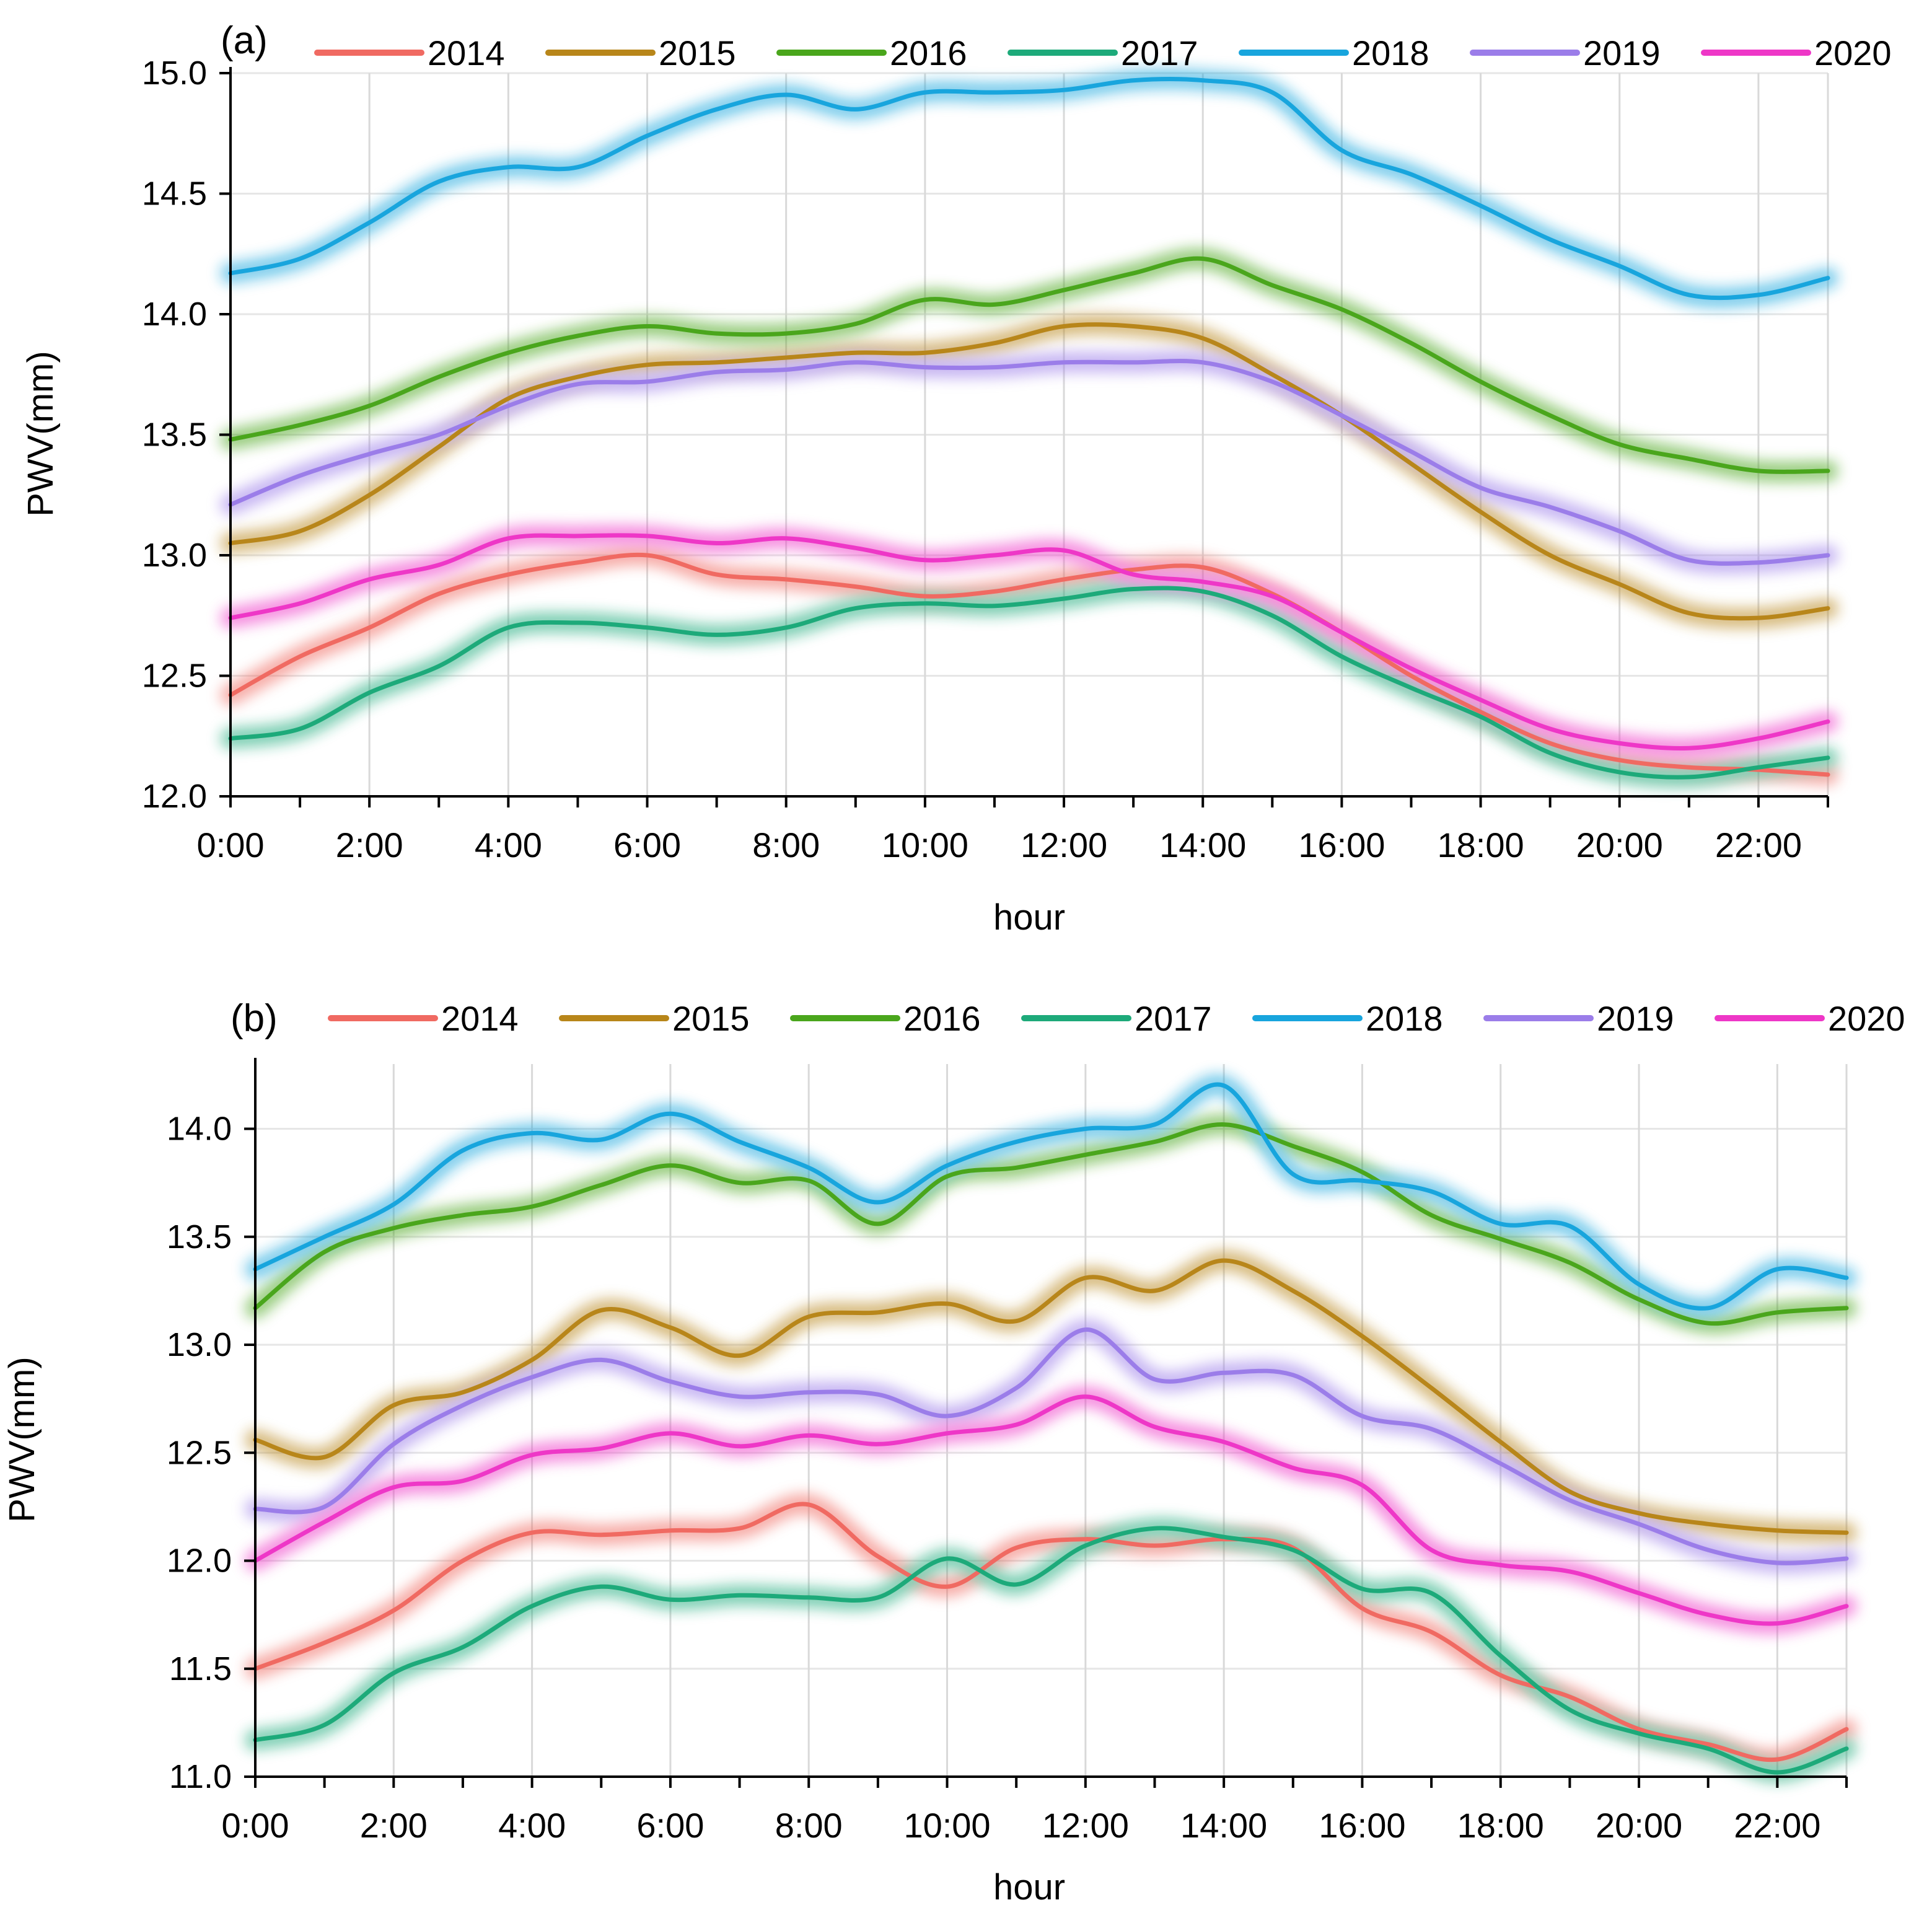 This screenshot has height=1918, width=1932. Describe the element at coordinates (200, 1669) in the screenshot. I see `y-tick-label: 11.5` at that location.